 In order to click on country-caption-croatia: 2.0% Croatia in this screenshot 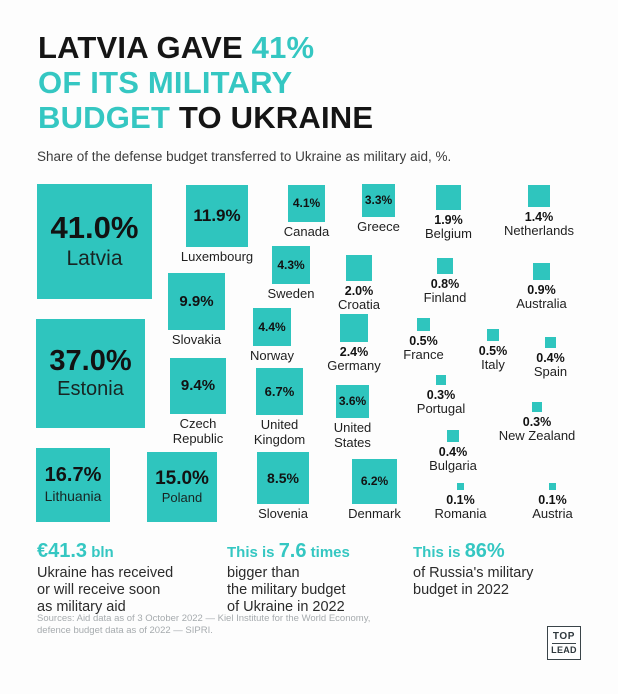, I will do `click(359, 298)`.